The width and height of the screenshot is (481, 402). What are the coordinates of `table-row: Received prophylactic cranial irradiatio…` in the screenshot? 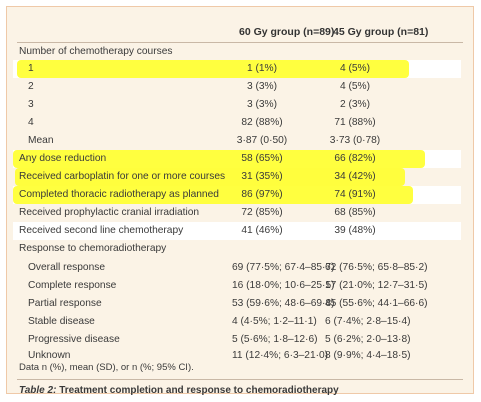 It's located at (240, 213).